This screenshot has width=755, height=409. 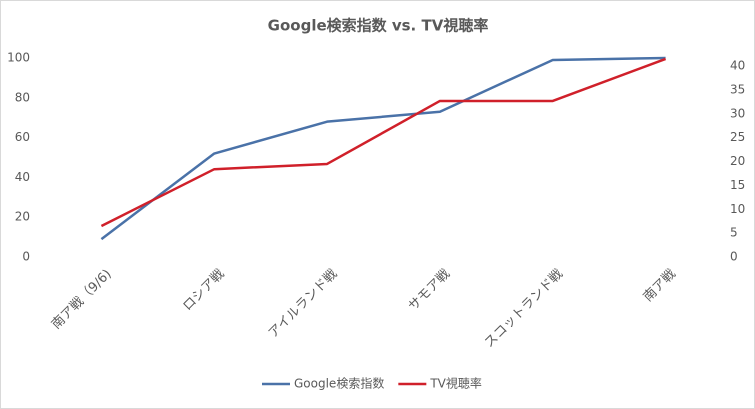 I want to click on legend-label: Google検索指数, so click(x=339, y=383).